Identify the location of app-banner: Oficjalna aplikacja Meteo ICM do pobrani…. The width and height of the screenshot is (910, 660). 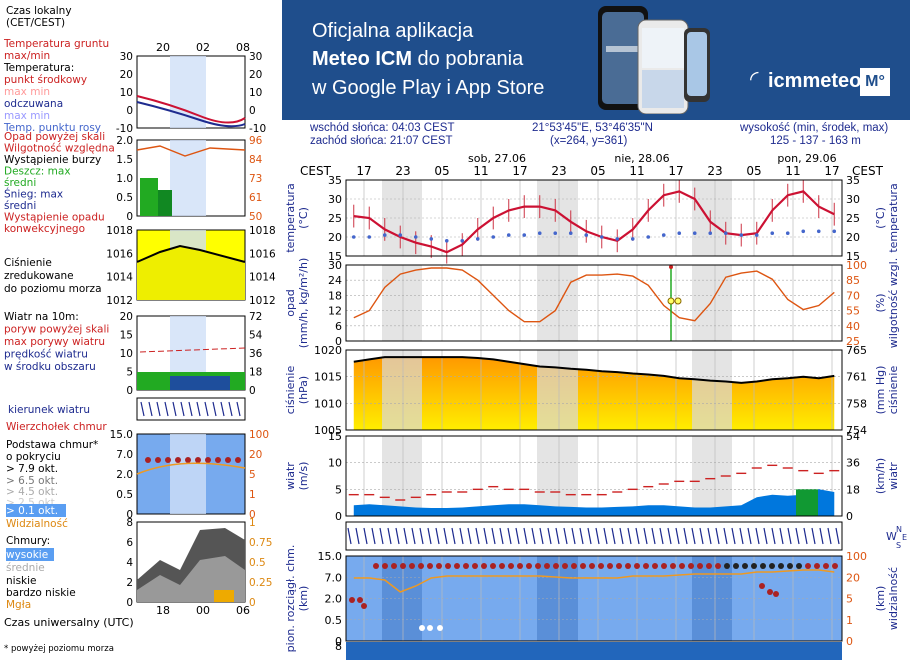
(596, 60).